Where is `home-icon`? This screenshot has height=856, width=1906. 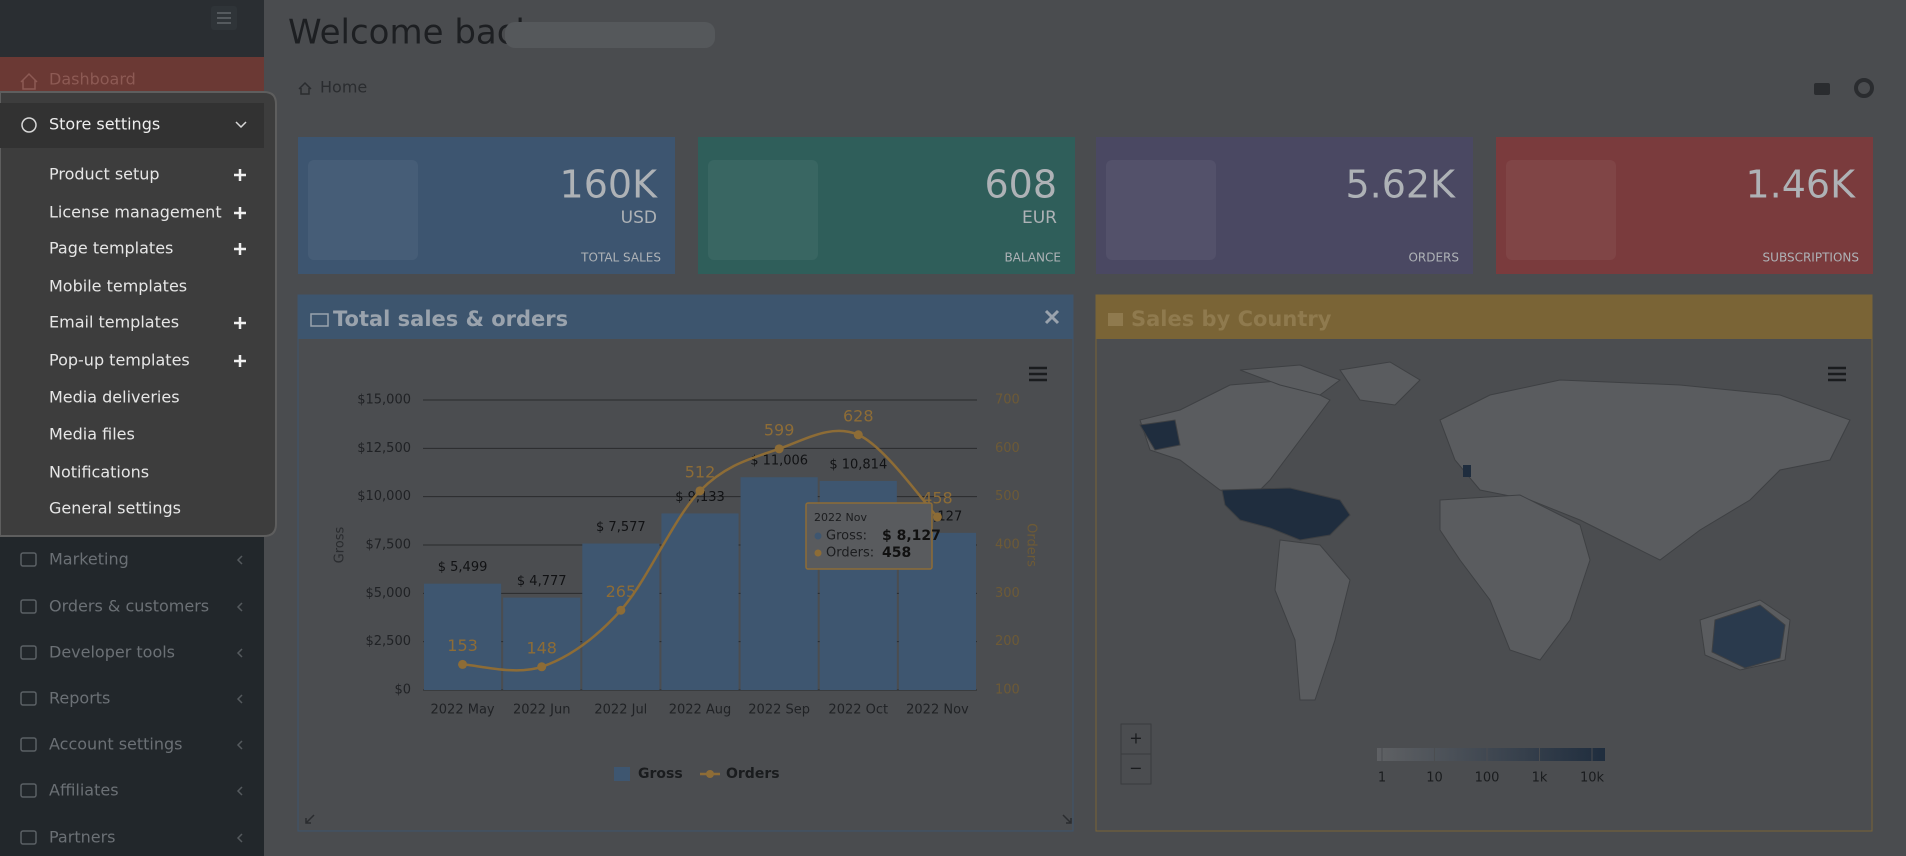
home-icon is located at coordinates (29, 81).